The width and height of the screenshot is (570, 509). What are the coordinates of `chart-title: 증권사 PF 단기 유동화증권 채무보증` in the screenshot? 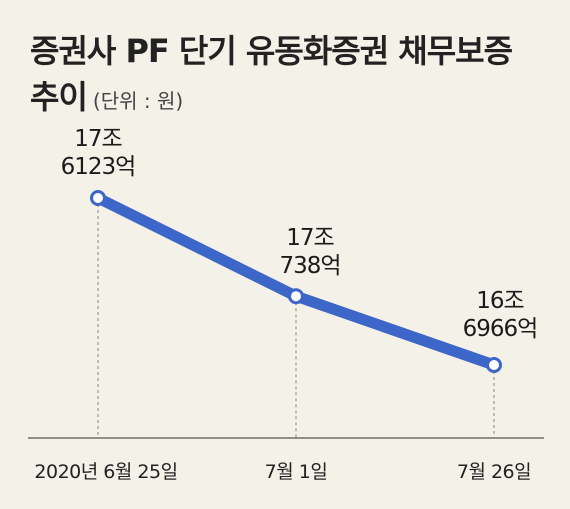 It's located at (271, 51).